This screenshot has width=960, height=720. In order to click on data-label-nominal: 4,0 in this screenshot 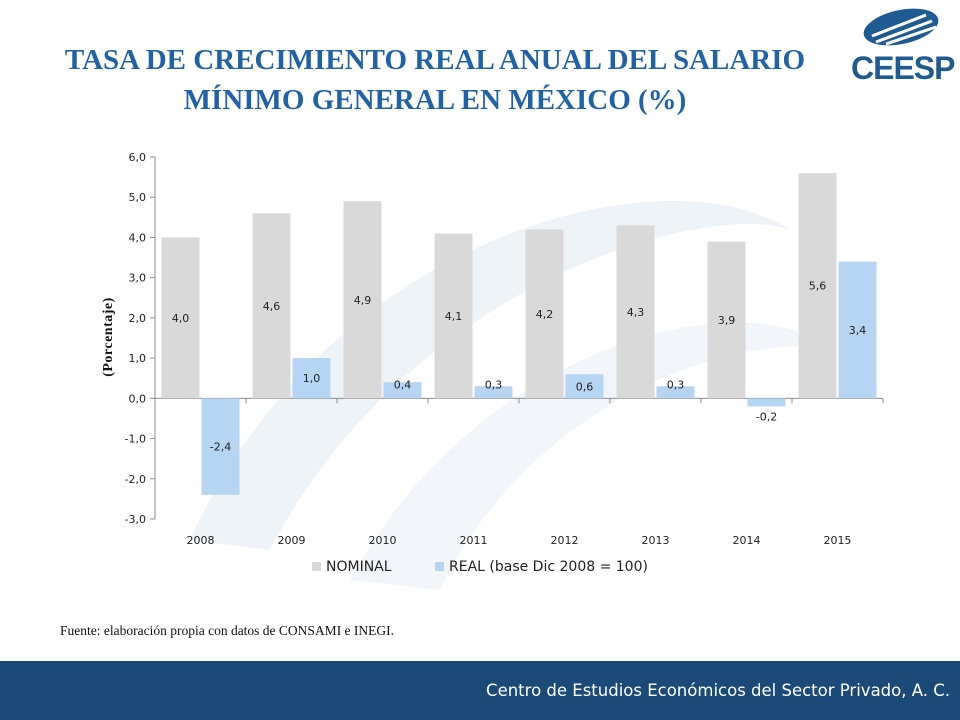, I will do `click(181, 318)`.